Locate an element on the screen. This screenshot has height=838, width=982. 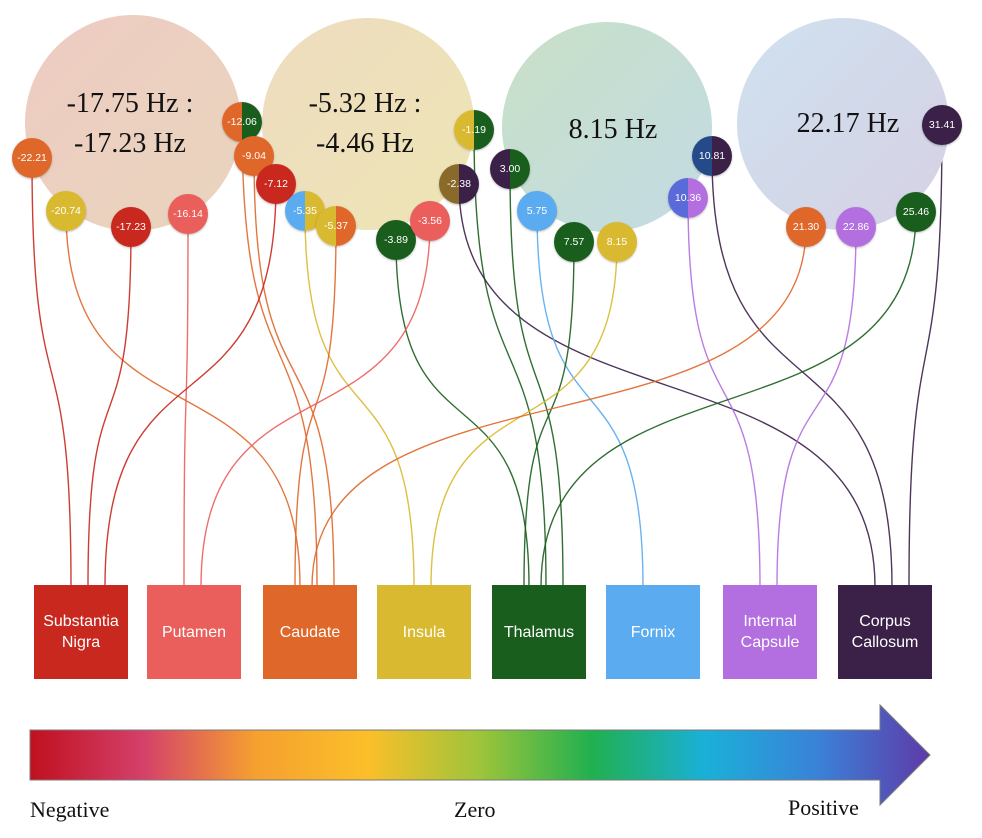
value-node: 21.30 is located at coordinates (806, 227).